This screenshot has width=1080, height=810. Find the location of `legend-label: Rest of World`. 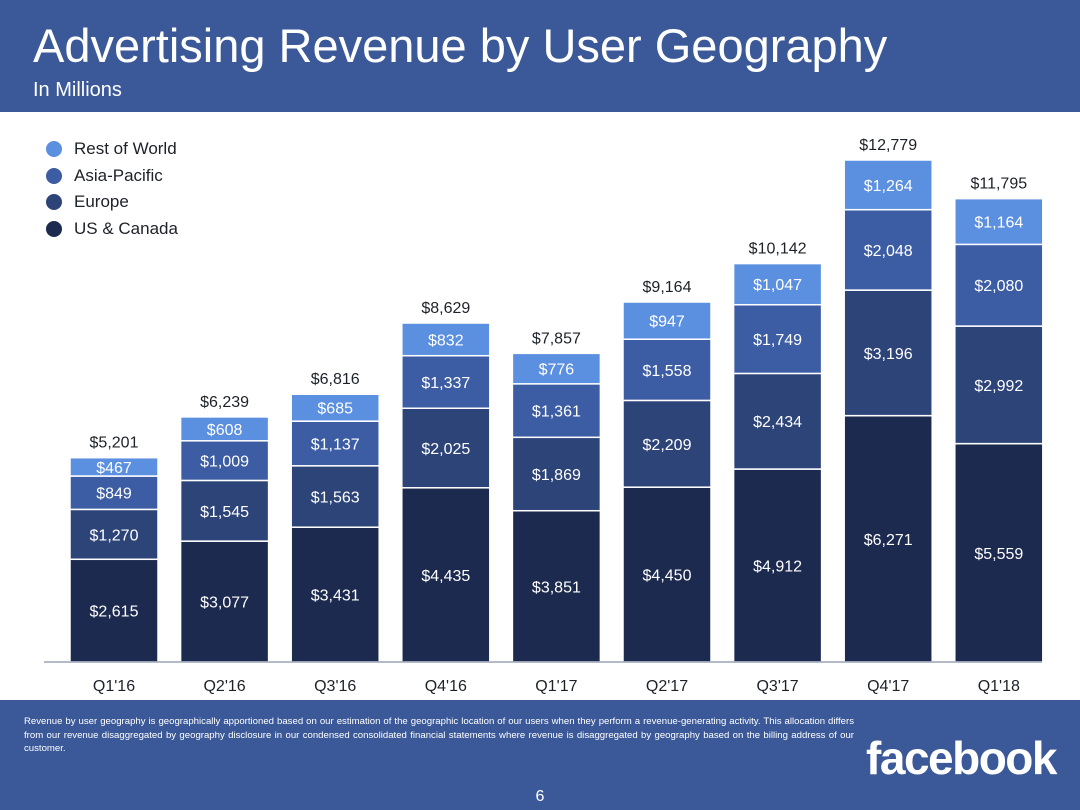

legend-label: Rest of World is located at coordinates (125, 149).